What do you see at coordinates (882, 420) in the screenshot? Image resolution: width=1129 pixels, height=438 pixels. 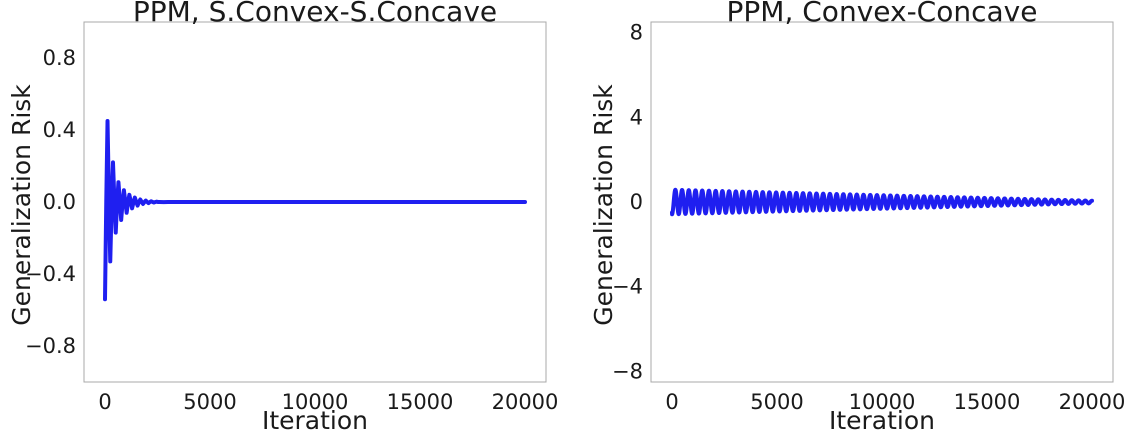 I see `right-x-axis-label: Iteration` at bounding box center [882, 420].